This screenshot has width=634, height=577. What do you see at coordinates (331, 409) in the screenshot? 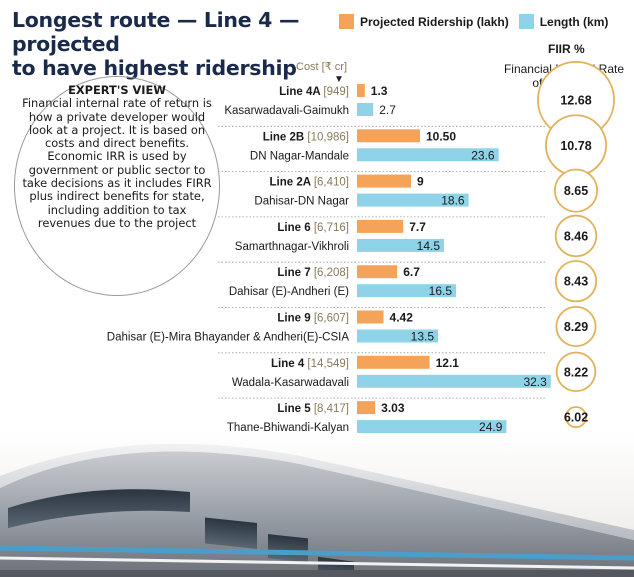
I see `line-cost: [8,417]` at bounding box center [331, 409].